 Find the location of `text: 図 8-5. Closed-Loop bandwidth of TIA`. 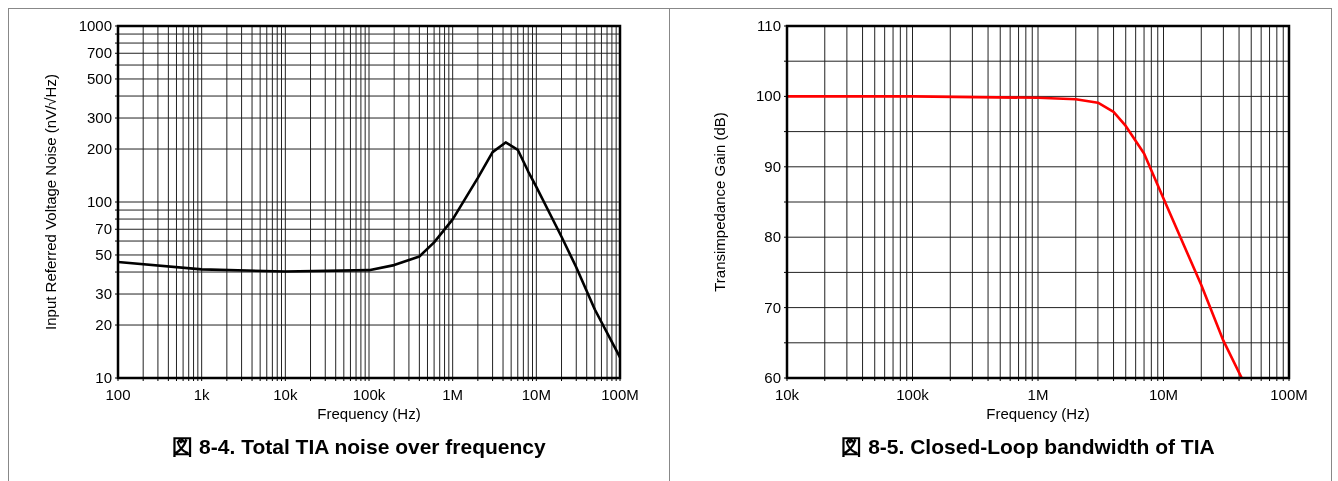

text: 図 8-5. Closed-Loop bandwidth of TIA is located at coordinates (1028, 446).